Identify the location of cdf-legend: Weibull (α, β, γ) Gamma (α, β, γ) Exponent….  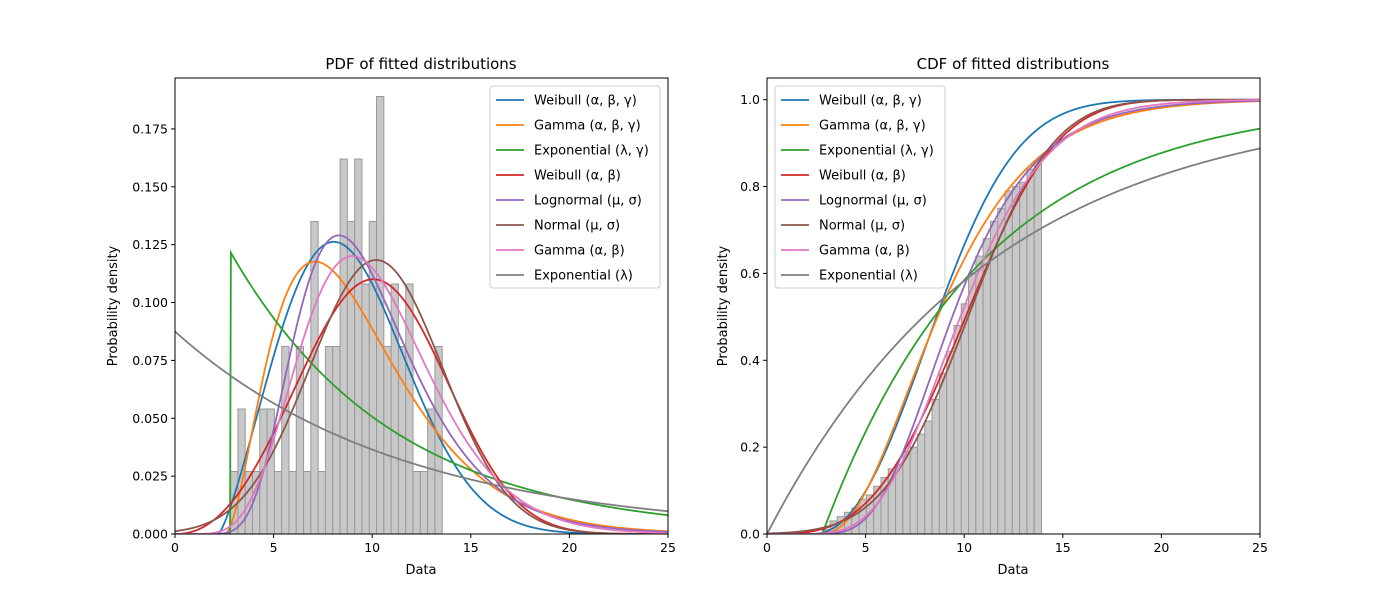
(860, 187).